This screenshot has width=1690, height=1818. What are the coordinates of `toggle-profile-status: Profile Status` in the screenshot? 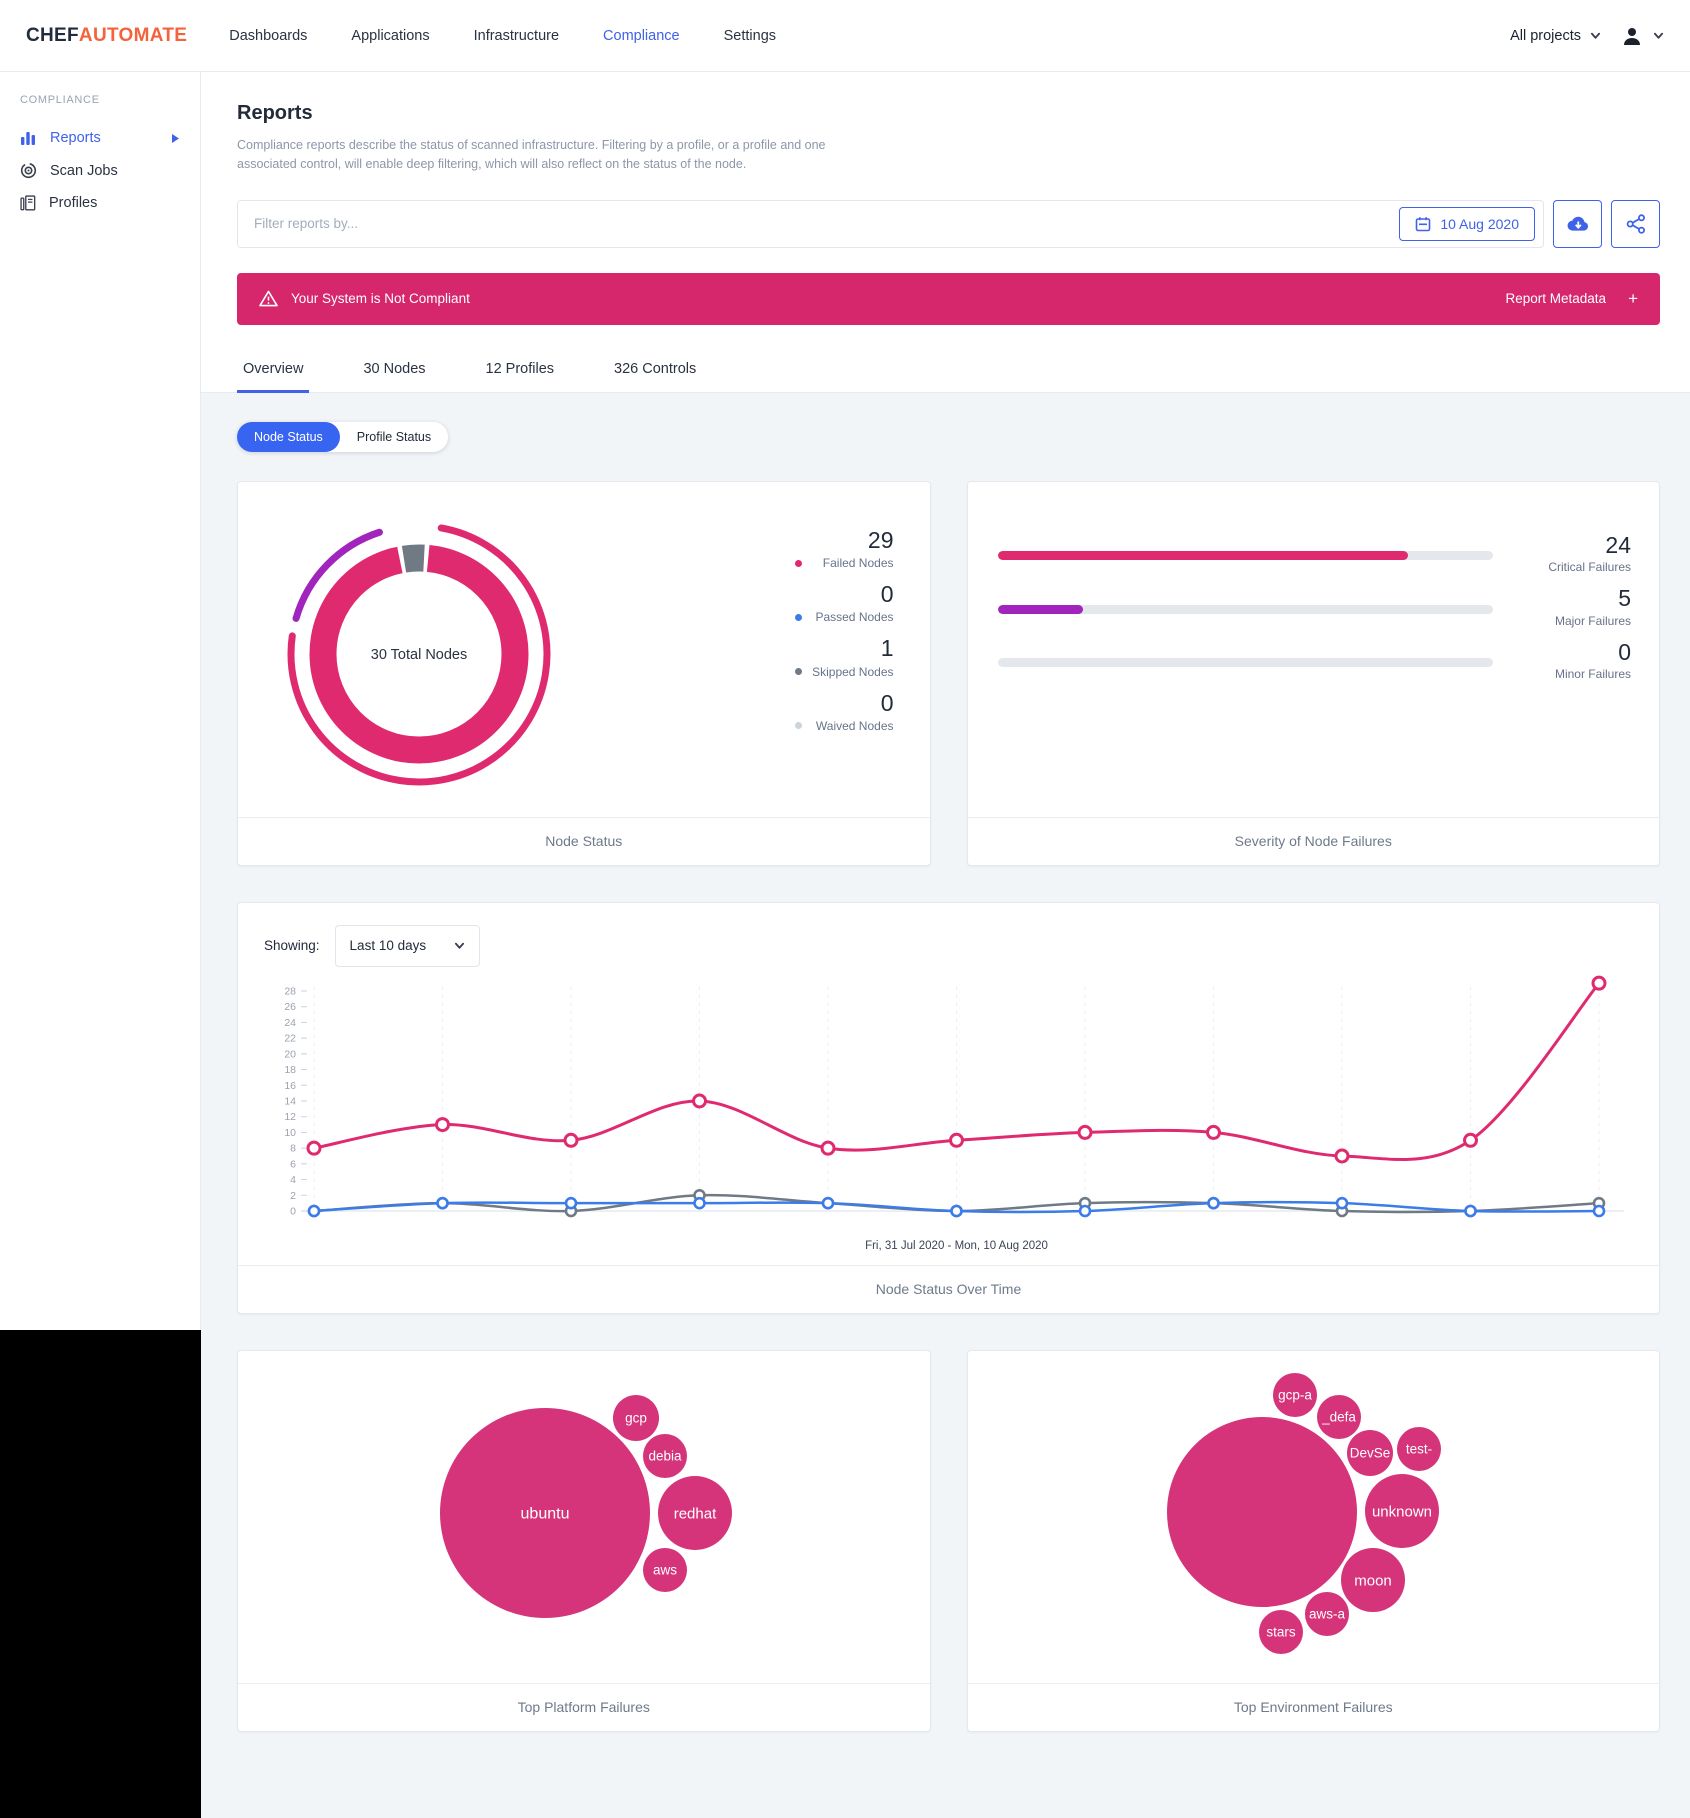 It's located at (394, 436).